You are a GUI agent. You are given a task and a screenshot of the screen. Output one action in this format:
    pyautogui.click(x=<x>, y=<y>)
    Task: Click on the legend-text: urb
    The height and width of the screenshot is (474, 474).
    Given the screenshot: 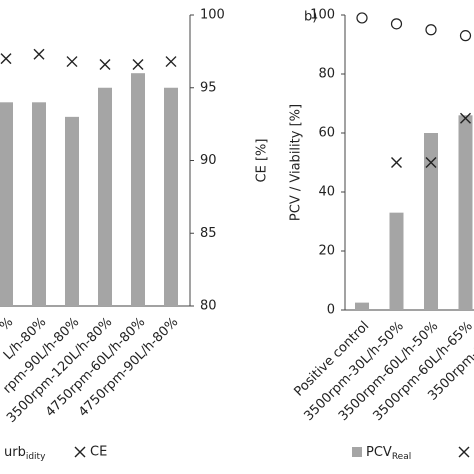 What is the action you would take?
    pyautogui.click(x=15, y=452)
    